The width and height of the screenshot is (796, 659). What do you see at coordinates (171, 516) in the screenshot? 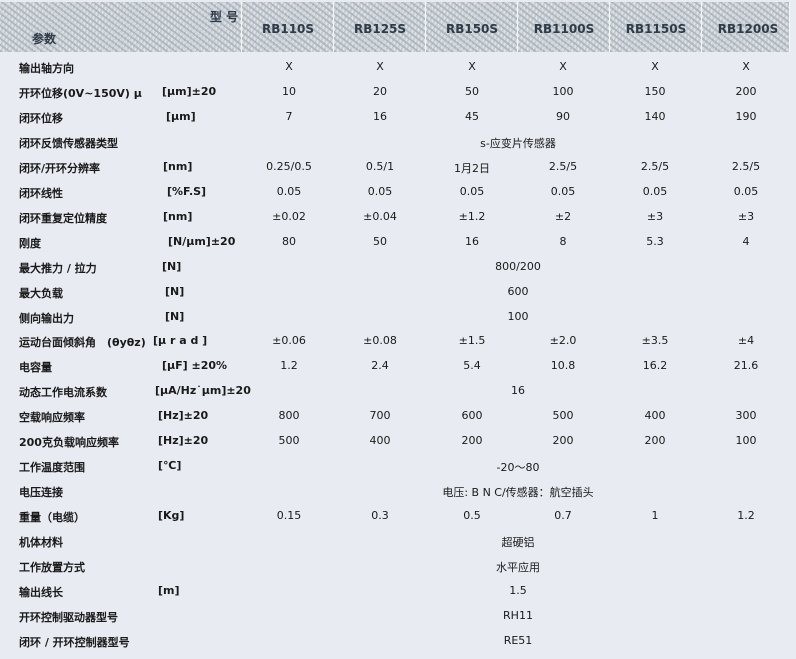
I see `param-unit: [Kg]` at bounding box center [171, 516].